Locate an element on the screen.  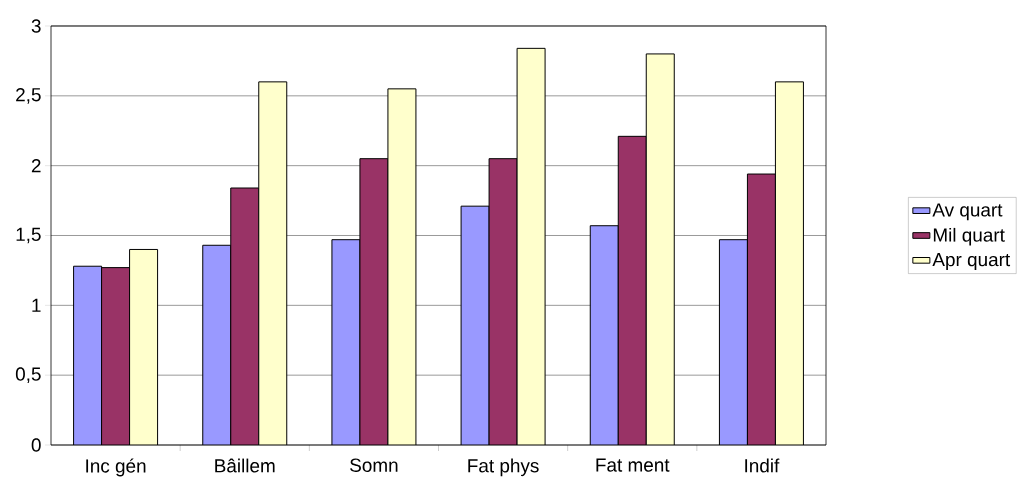
y-tick-label: 0,5 is located at coordinates (28, 375).